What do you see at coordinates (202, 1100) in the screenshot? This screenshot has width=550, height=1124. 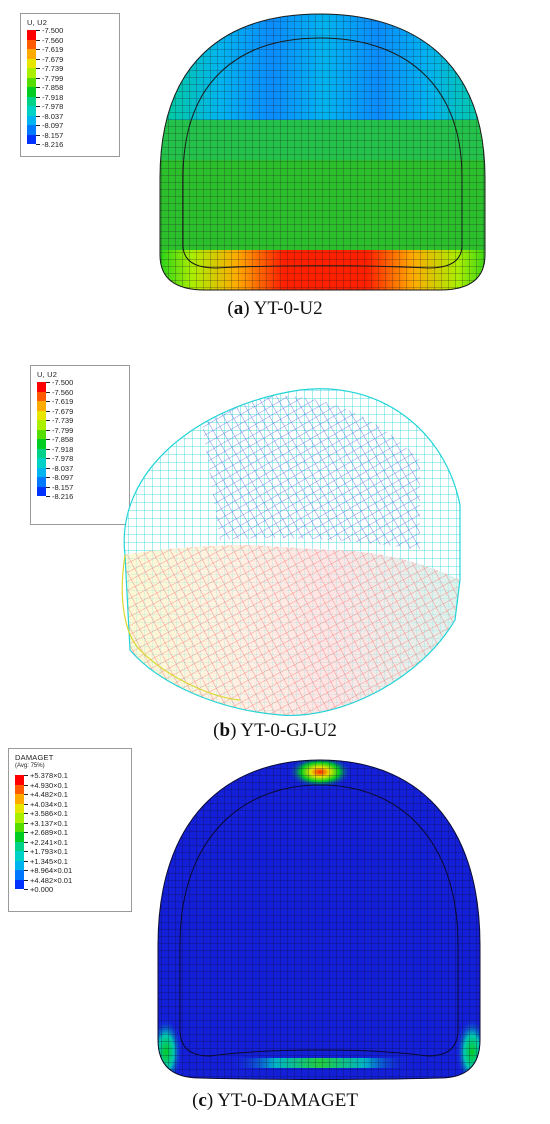 I see `caption-letter: c` at bounding box center [202, 1100].